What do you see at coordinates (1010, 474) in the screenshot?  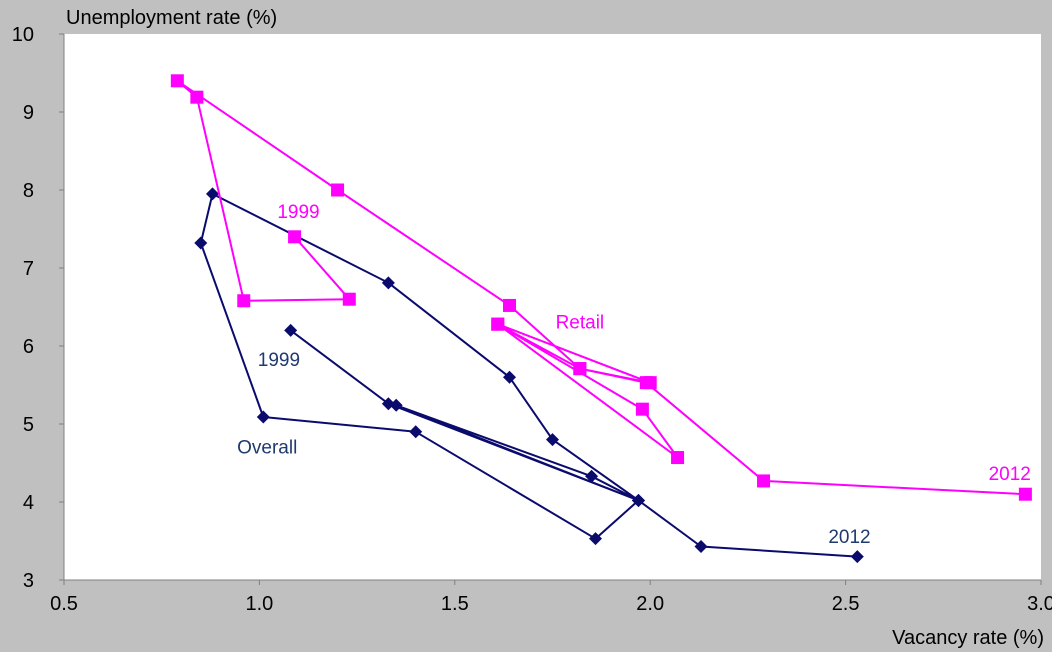 I see `annotation-retail-2012: 2012` at bounding box center [1010, 474].